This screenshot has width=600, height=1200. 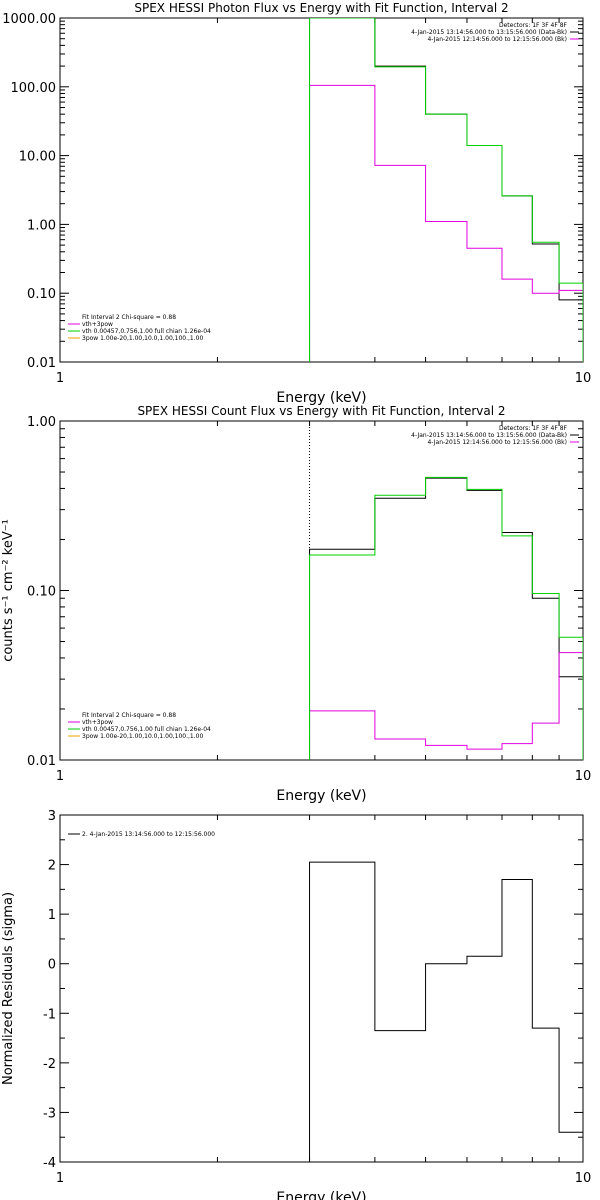 What do you see at coordinates (49, 1014) in the screenshot?
I see `y-tick-label: -1` at bounding box center [49, 1014].